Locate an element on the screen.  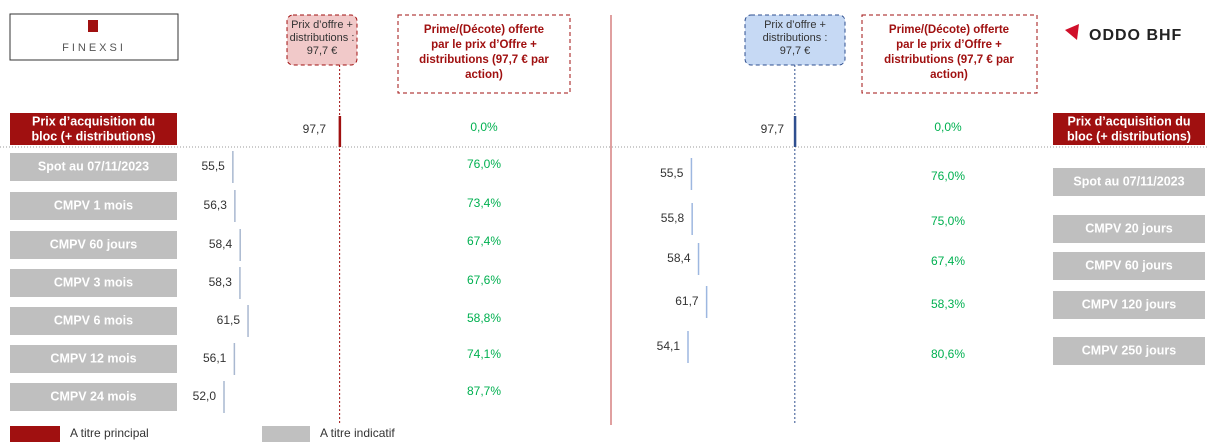
row-label: CMPV 250 jours is located at coordinates (1129, 350).